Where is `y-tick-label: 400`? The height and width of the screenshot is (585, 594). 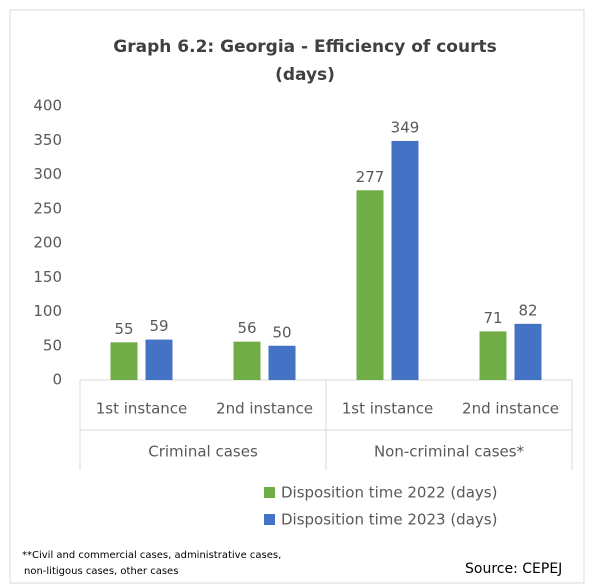
y-tick-label: 400 is located at coordinates (47, 106).